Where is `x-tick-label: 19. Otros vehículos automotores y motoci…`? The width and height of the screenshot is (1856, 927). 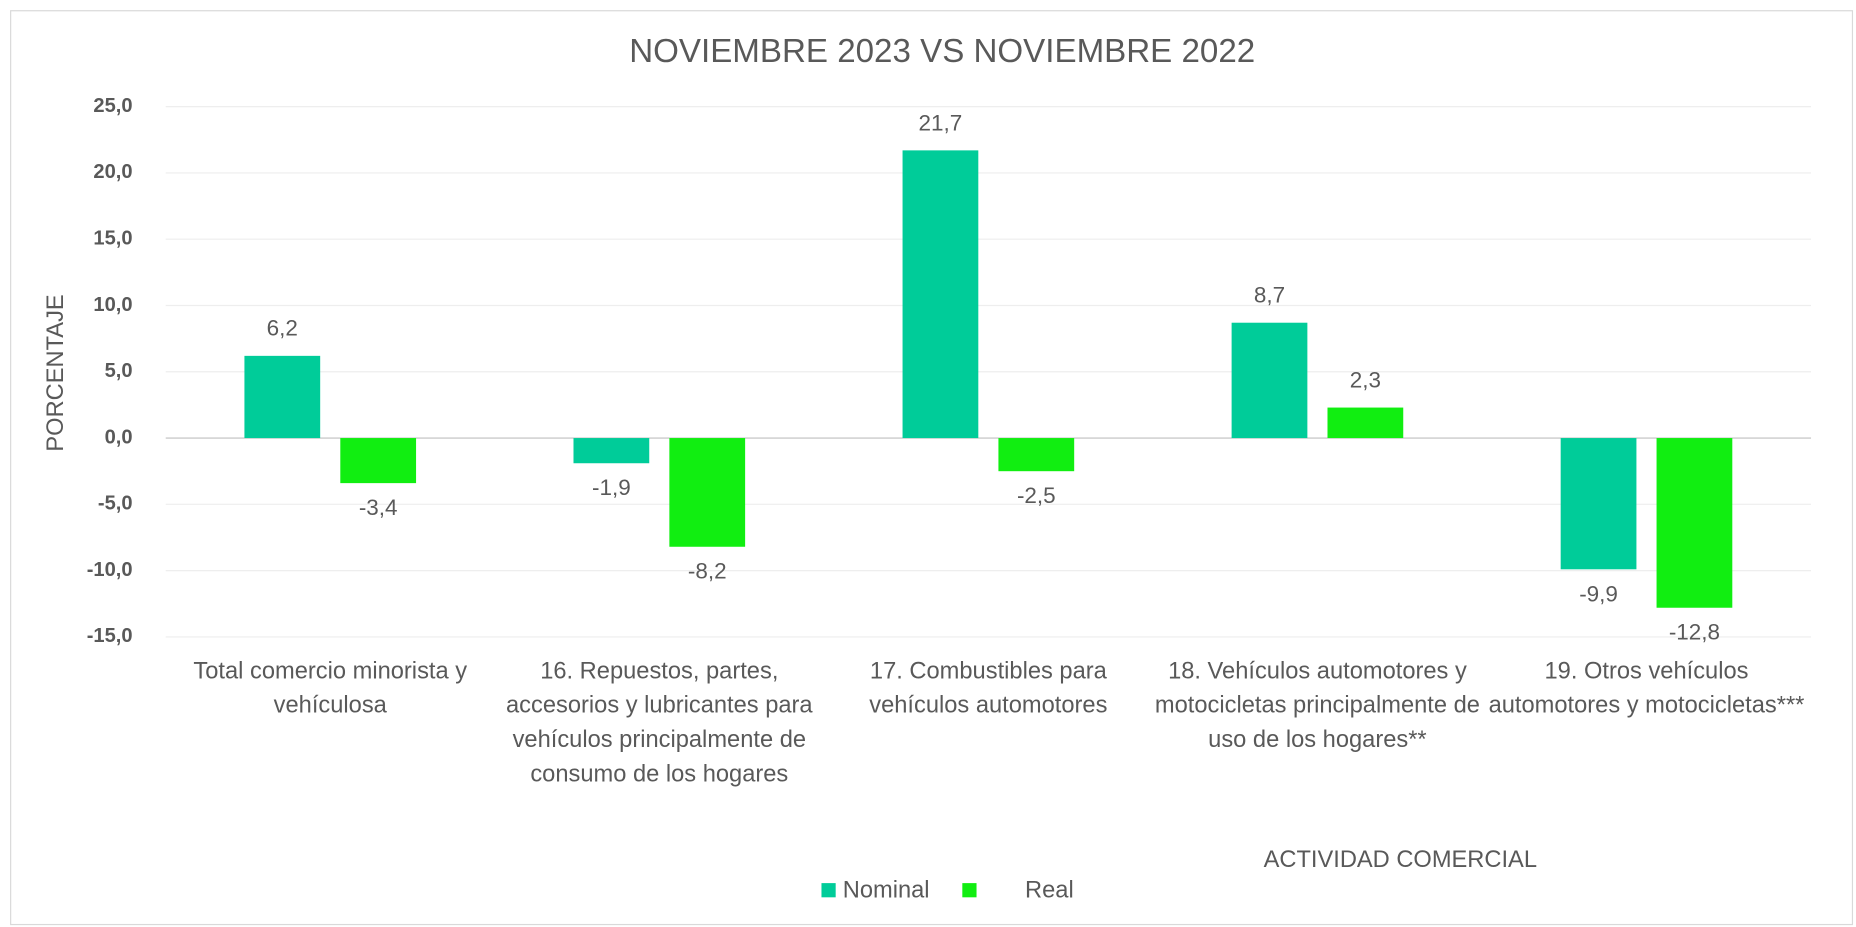
x-tick-label: 19. Otros vehículos automotores y motoci… is located at coordinates (1646, 688).